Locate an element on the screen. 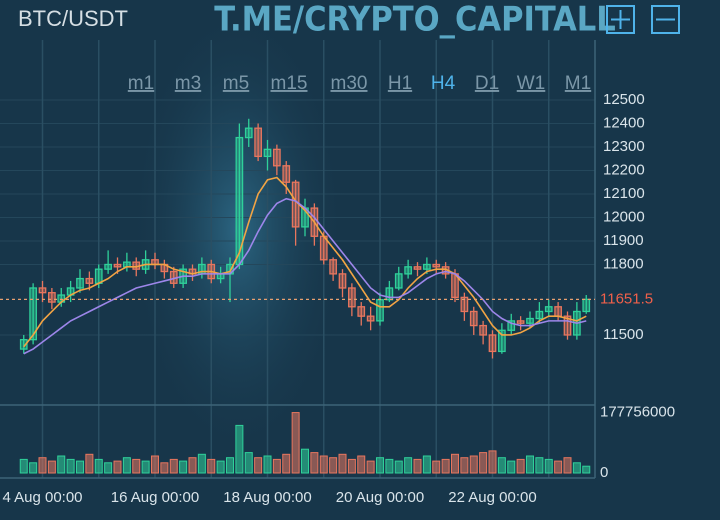  y-tick-label: 12100 is located at coordinates (624, 193).